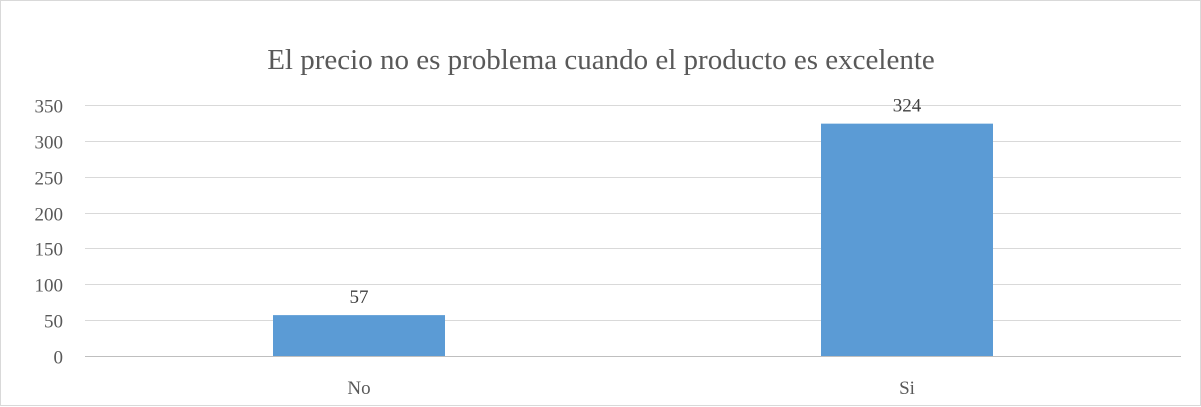 The image size is (1201, 407). I want to click on x-tick-label: Si, so click(907, 388).